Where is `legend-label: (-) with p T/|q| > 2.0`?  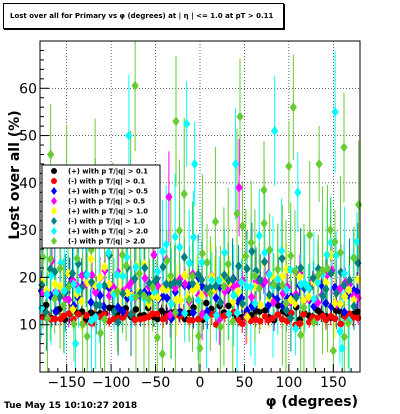
legend-label: (-) with p T/|q| > 2.0 is located at coordinates (106, 242).